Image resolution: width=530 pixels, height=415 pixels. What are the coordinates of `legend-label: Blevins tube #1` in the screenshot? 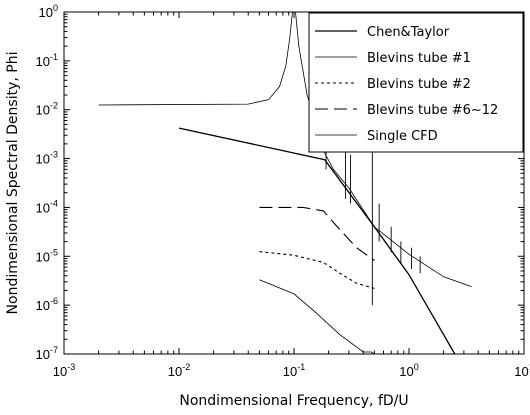 It's located at (419, 58).